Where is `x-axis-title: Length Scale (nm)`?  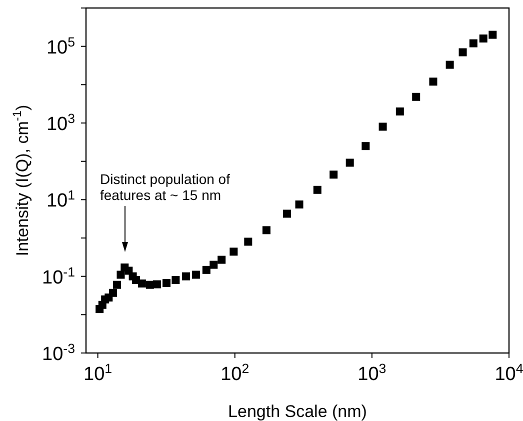 x-axis-title: Length Scale (nm) is located at coordinates (297, 411).